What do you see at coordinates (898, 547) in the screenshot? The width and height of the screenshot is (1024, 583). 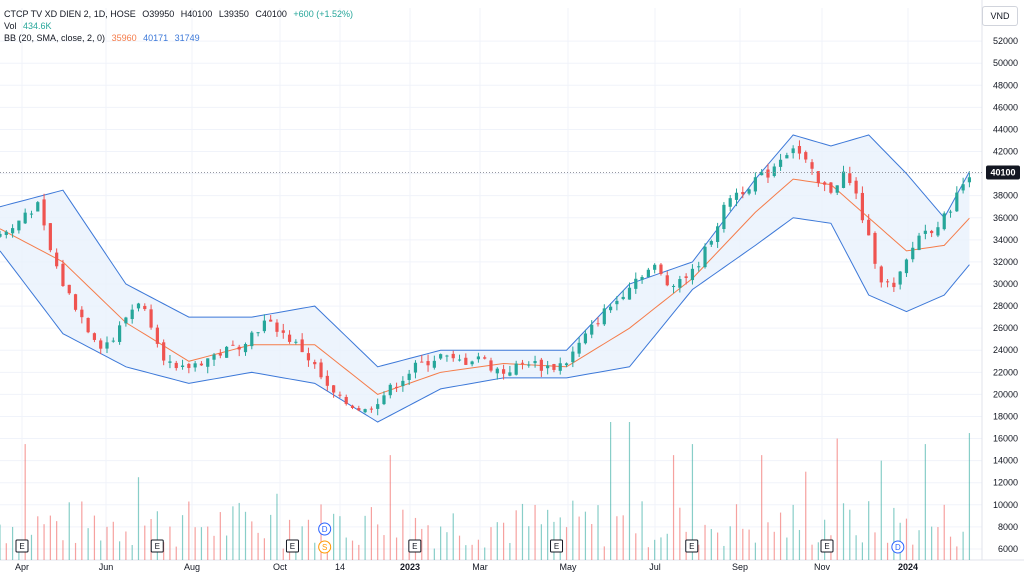 I see `dividend-marker-icon` at bounding box center [898, 547].